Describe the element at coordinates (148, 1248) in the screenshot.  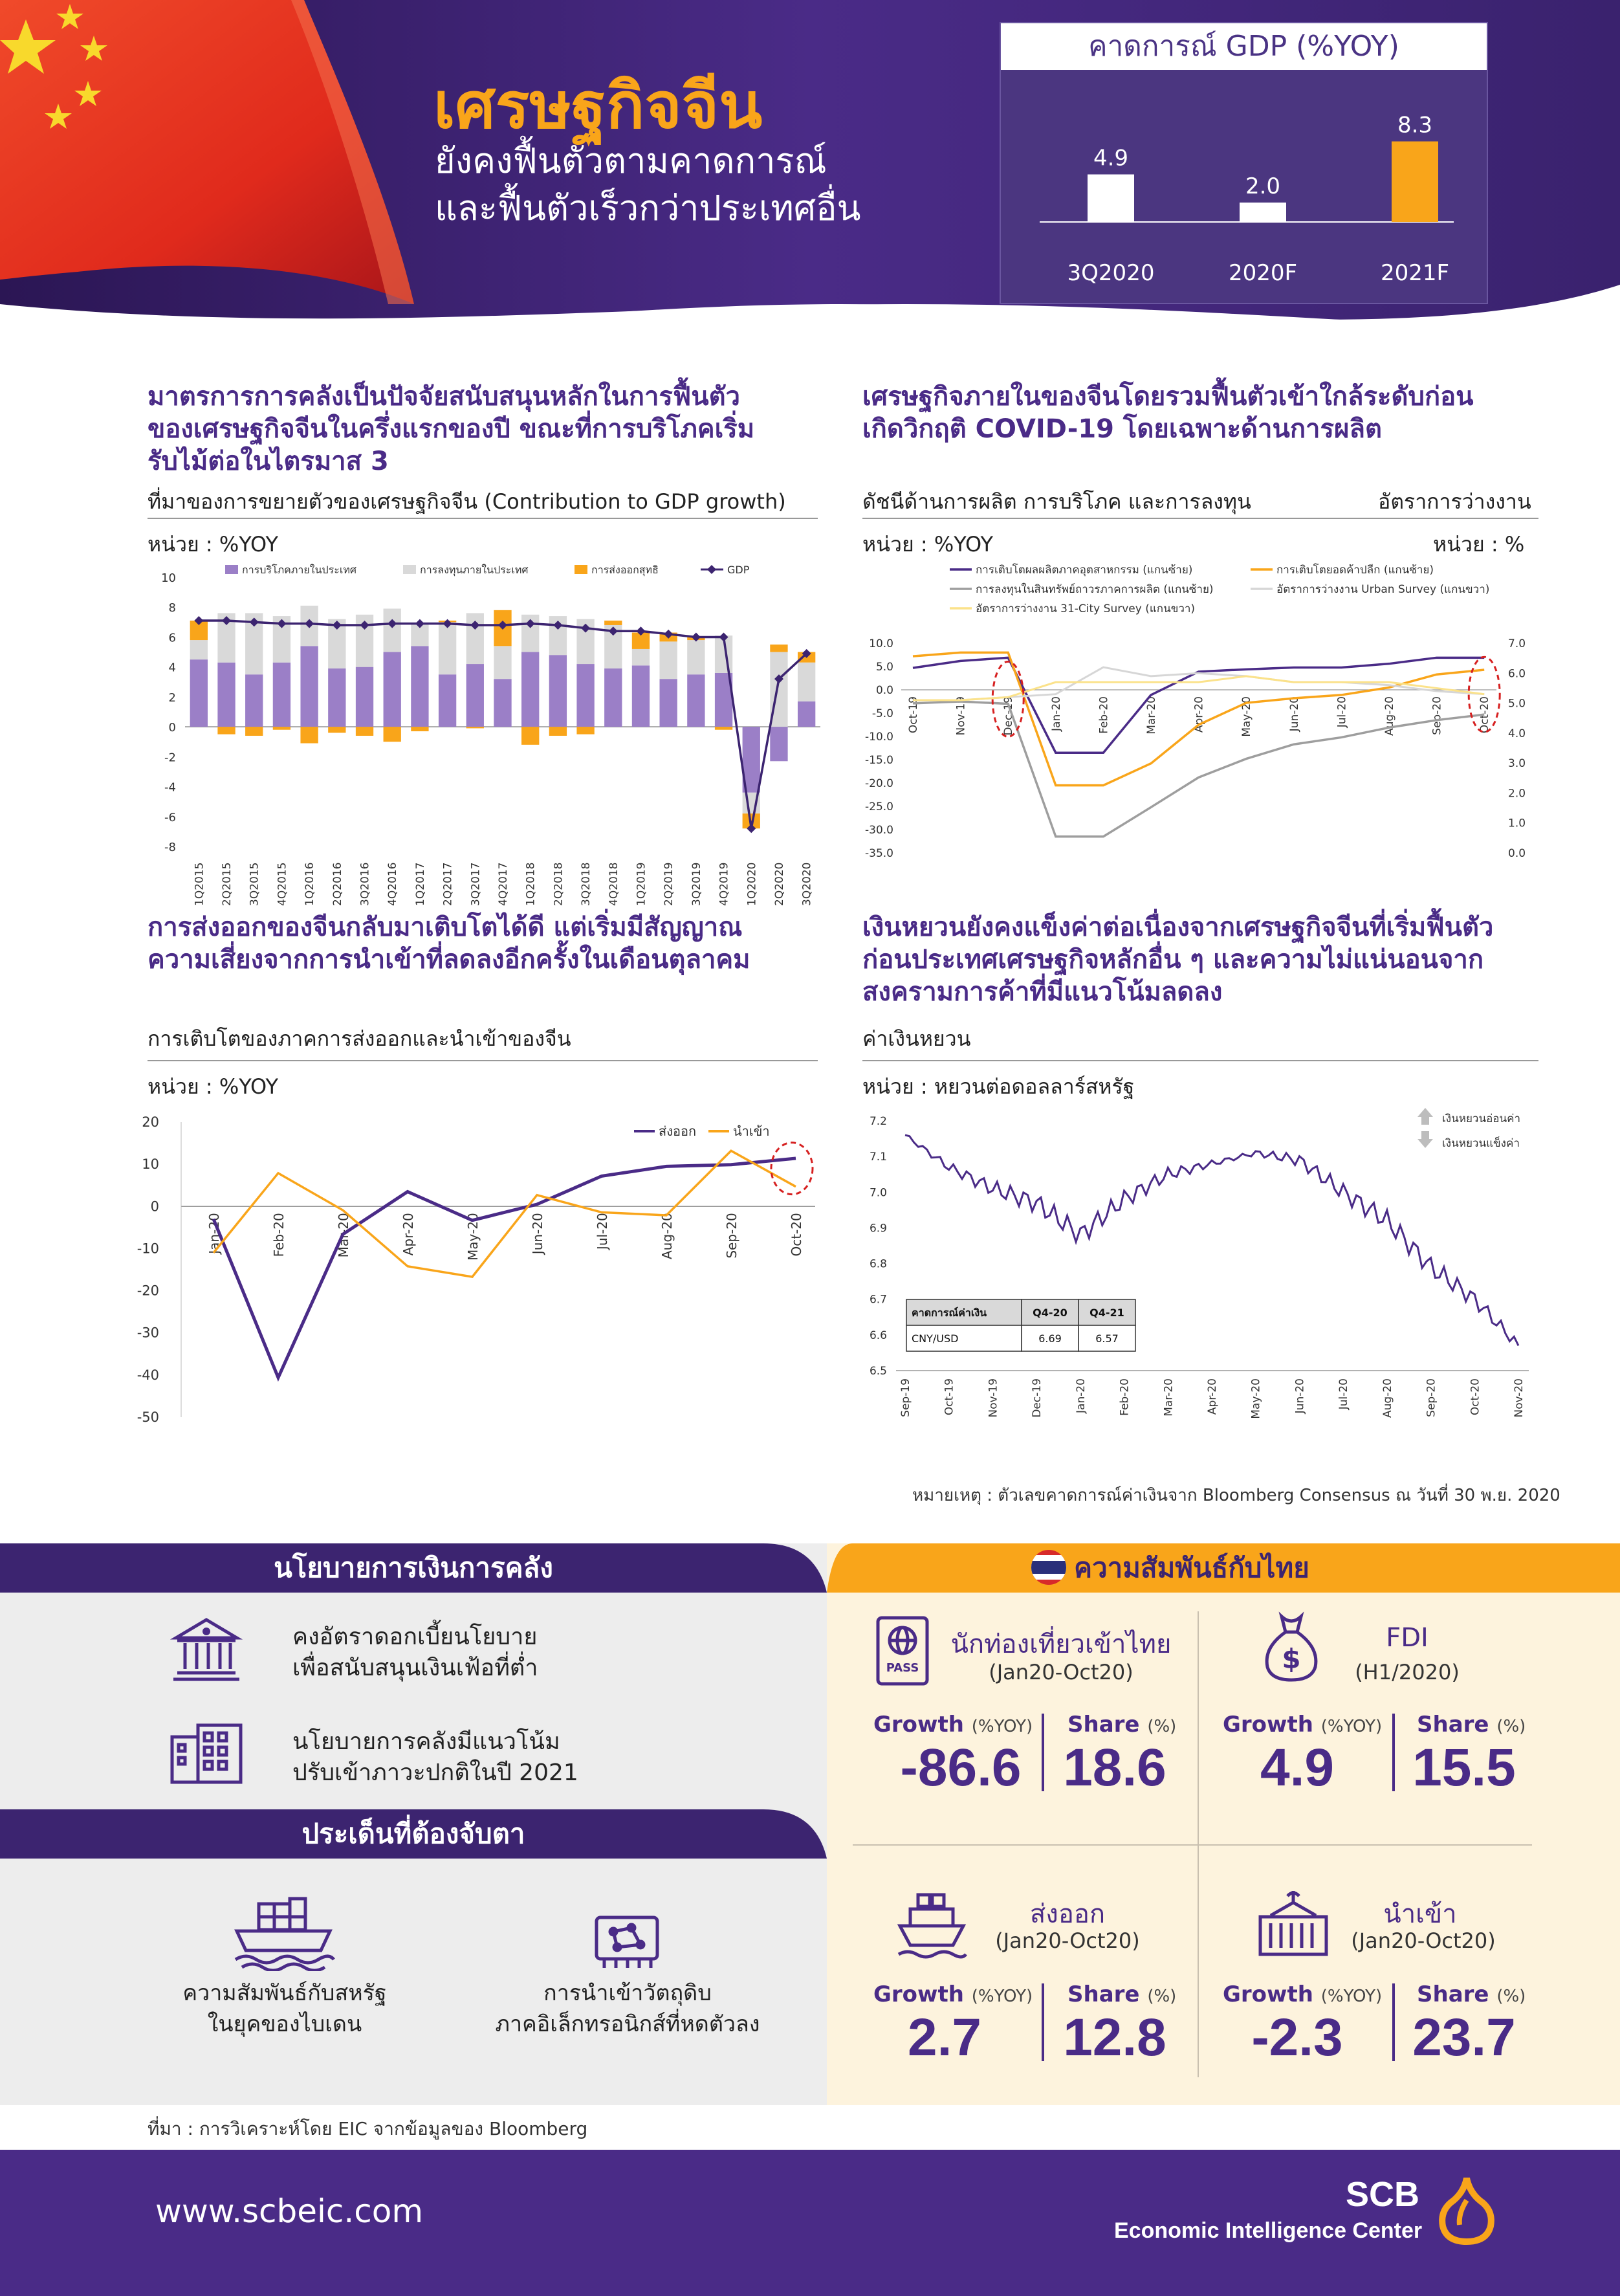
I see `y-tick-label: -10` at that location.